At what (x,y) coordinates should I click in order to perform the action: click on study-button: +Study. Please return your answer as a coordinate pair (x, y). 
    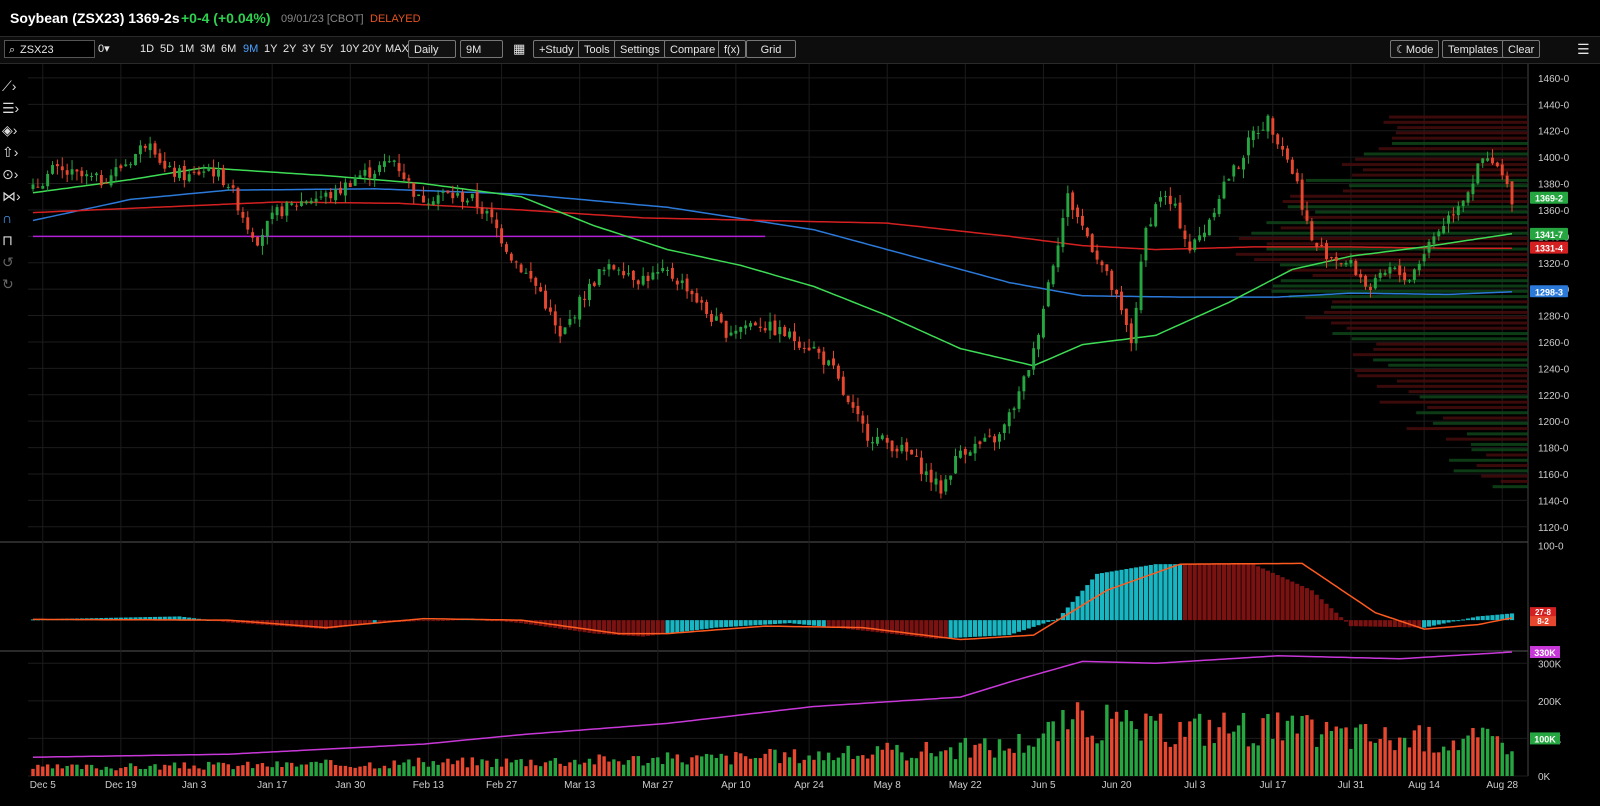
    Looking at the image, I should click on (556, 49).